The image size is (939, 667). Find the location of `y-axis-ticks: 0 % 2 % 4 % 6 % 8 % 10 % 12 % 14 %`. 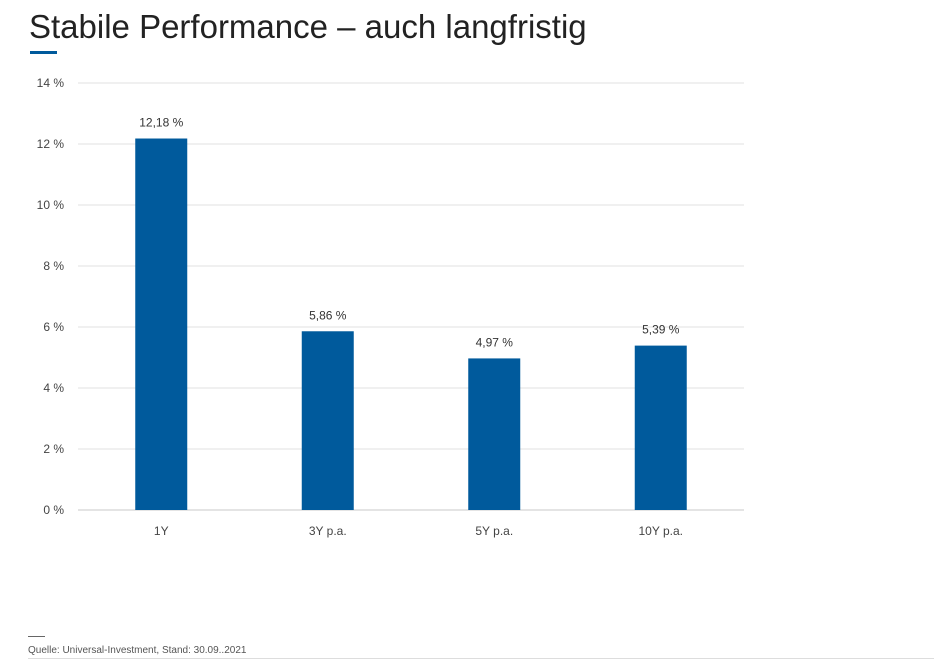

y-axis-ticks: 0 % 2 % 4 % 6 % 8 % 10 % 12 % 14 % is located at coordinates (51, 296).